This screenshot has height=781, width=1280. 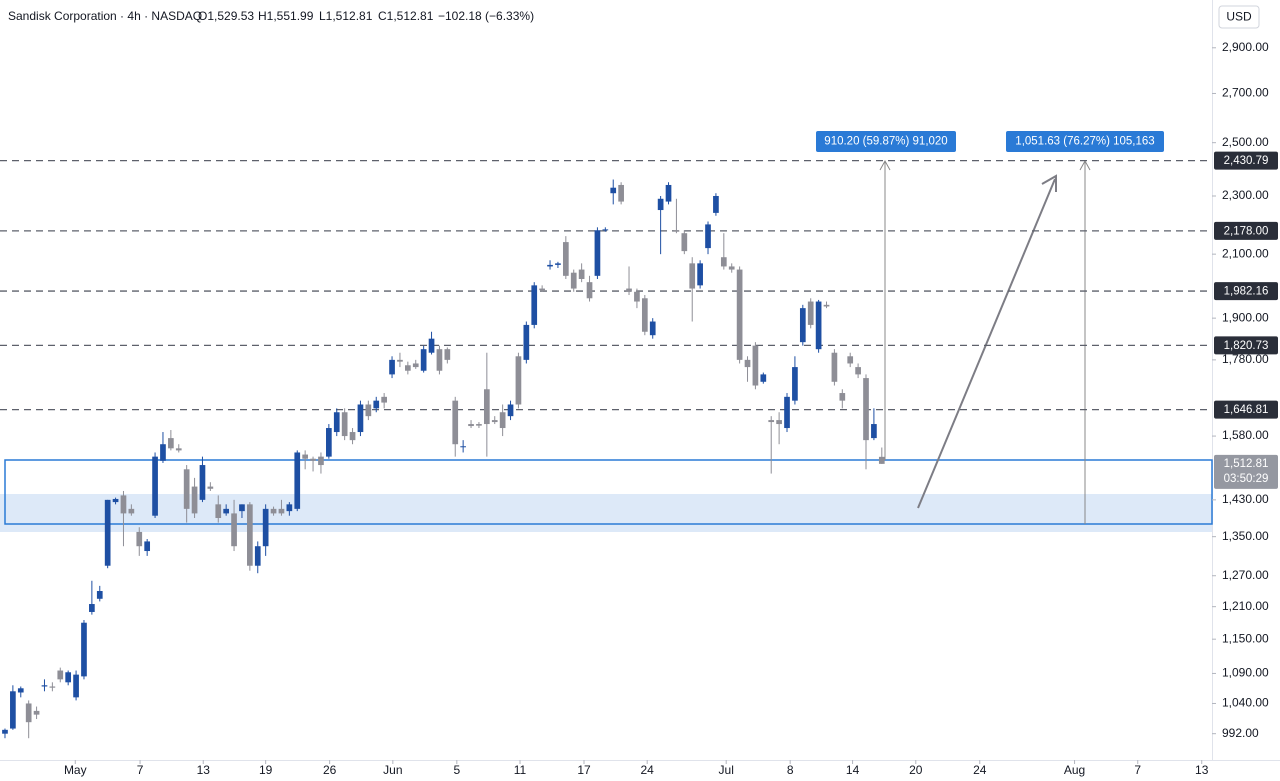 What do you see at coordinates (885, 165) in the screenshot?
I see `measure-arrowhead` at bounding box center [885, 165].